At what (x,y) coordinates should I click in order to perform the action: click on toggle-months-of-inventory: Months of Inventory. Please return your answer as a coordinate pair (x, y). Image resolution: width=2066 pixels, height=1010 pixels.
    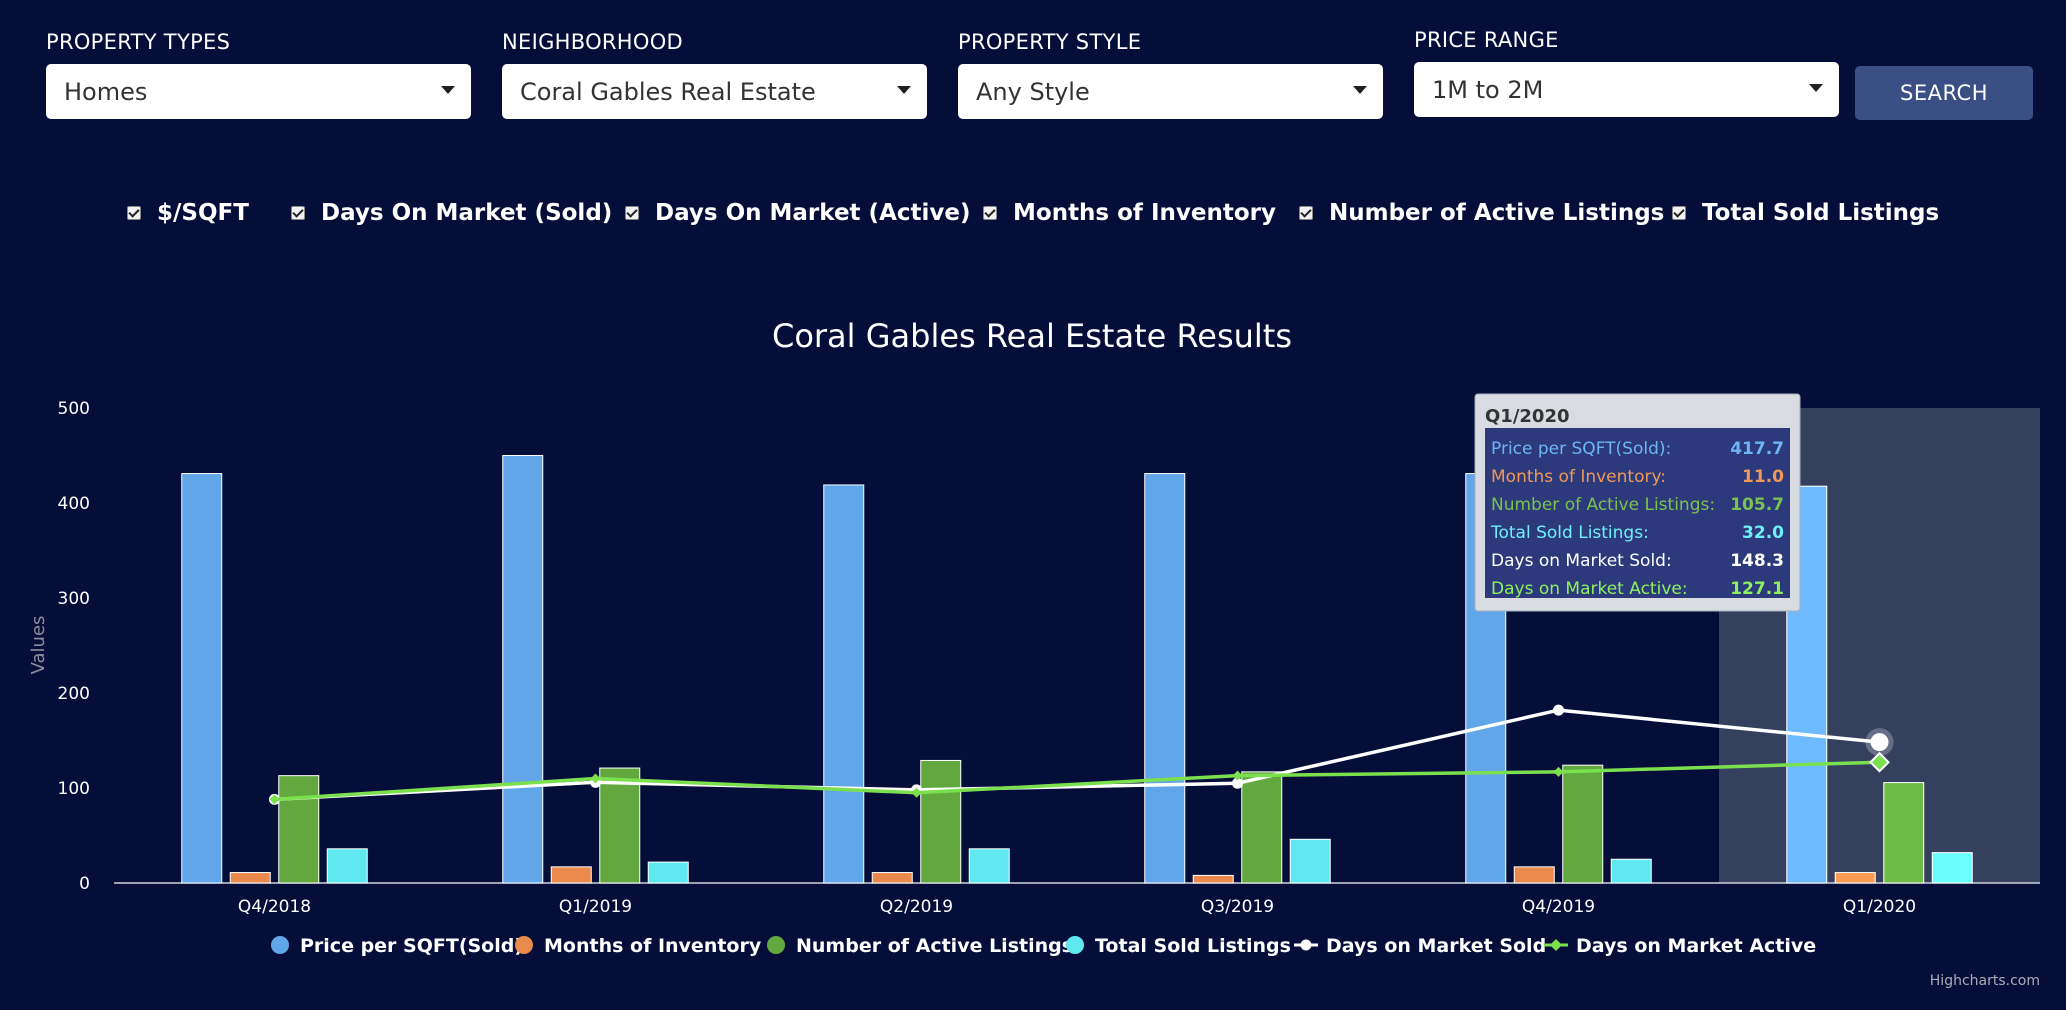
    Looking at the image, I should click on (1129, 213).